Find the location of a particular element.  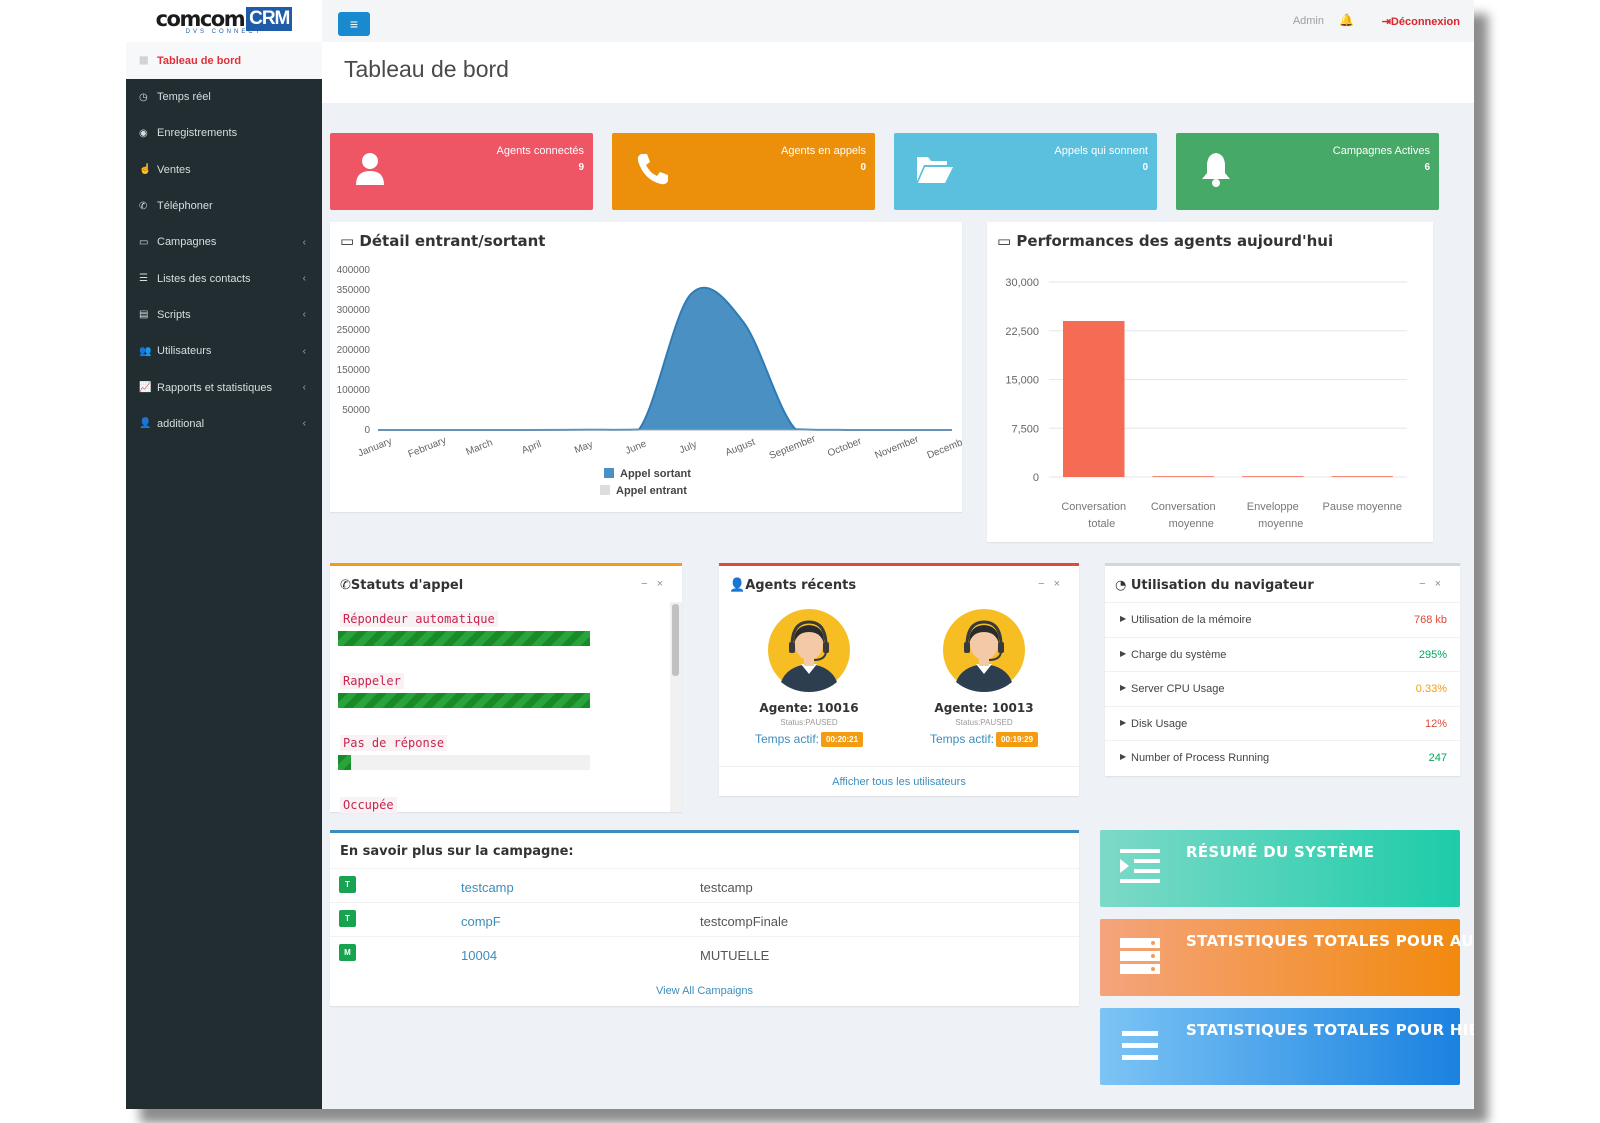

sidebar-item-label: Ventes is located at coordinates (174, 169).